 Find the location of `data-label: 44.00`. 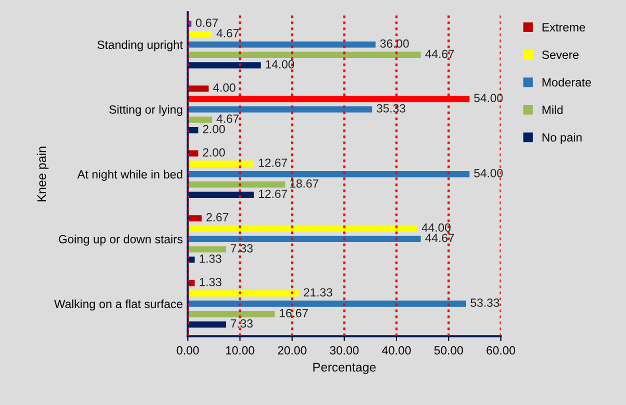

data-label: 44.00 is located at coordinates (436, 227).